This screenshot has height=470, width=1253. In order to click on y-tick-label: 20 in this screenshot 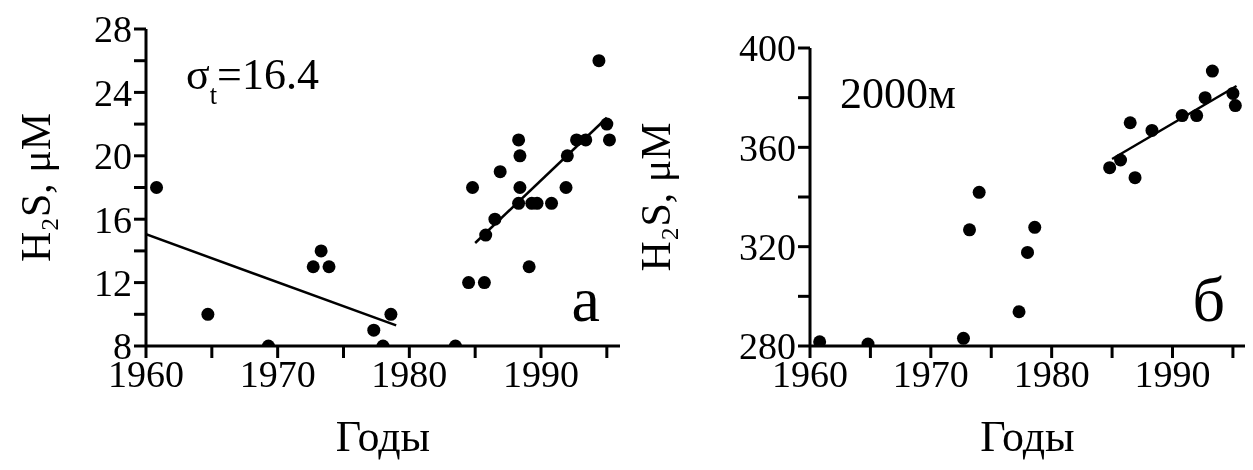, I will do `click(113, 156)`.